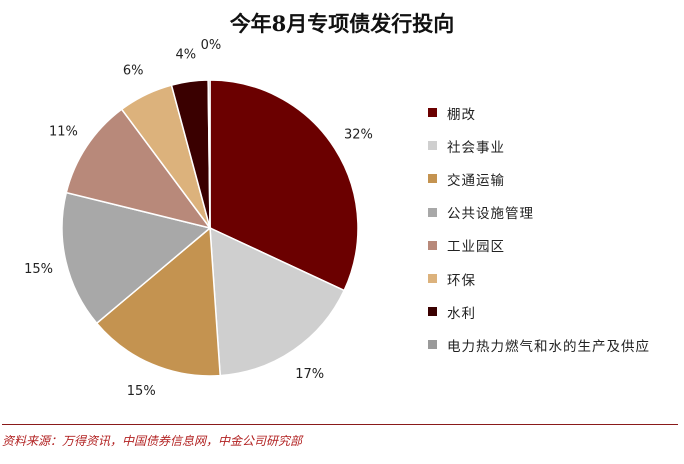  What do you see at coordinates (476, 147) in the screenshot?
I see `legend-label: 社会事业` at bounding box center [476, 147].